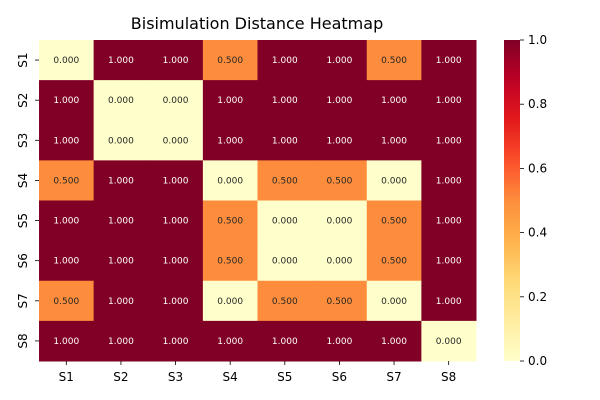  I want to click on x-tick-label: S1, so click(66, 377).